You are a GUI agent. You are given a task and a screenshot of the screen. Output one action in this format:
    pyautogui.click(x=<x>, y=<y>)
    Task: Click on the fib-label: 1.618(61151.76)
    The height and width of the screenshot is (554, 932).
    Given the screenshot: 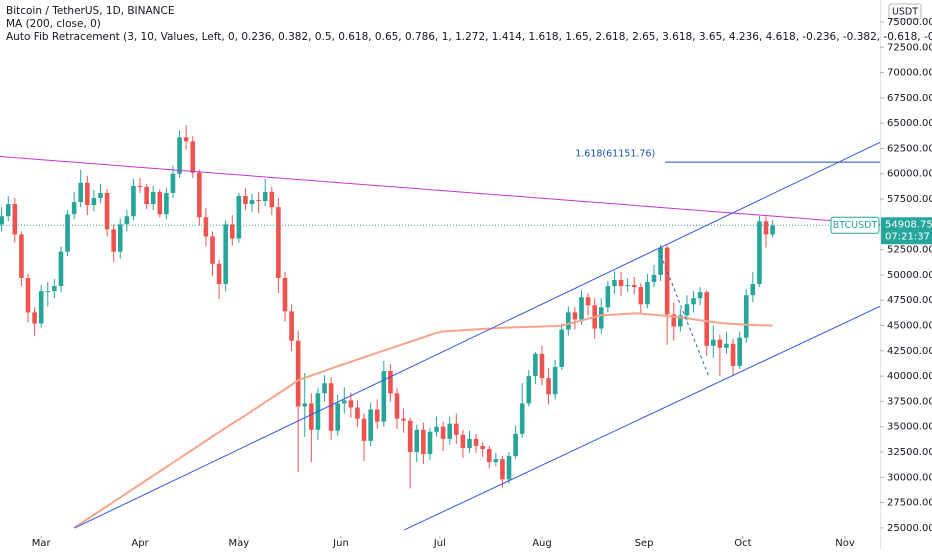 What is the action you would take?
    pyautogui.click(x=615, y=154)
    